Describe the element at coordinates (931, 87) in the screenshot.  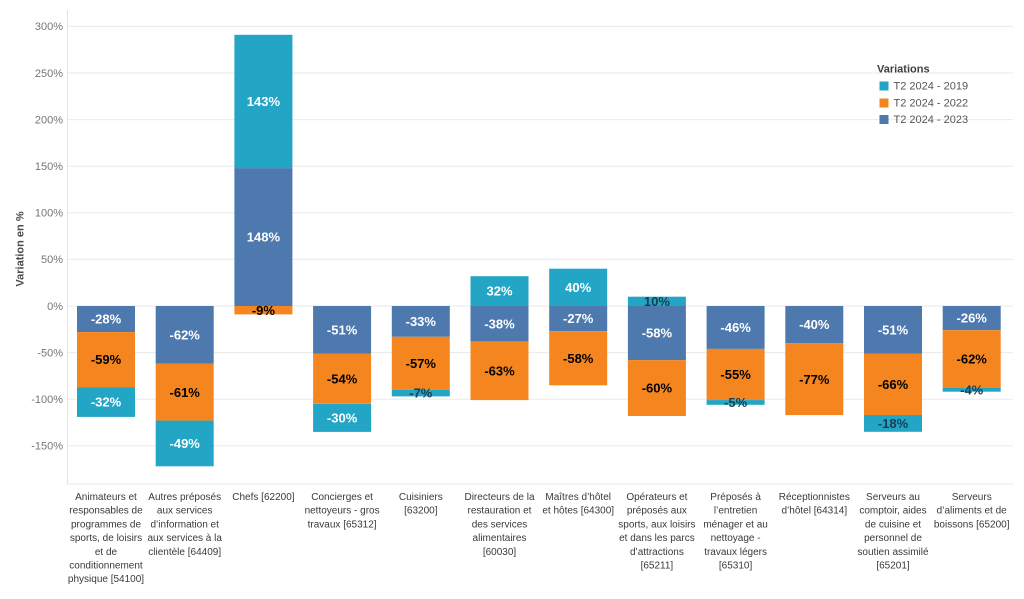
I see `svg-text: T2 2024 - 2019` at that location.